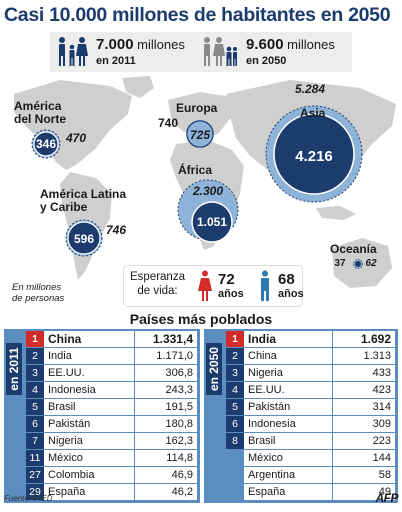 This screenshot has width=402, height=512. Describe the element at coordinates (235, 424) in the screenshot. I see `rank-cell: 6` at that location.